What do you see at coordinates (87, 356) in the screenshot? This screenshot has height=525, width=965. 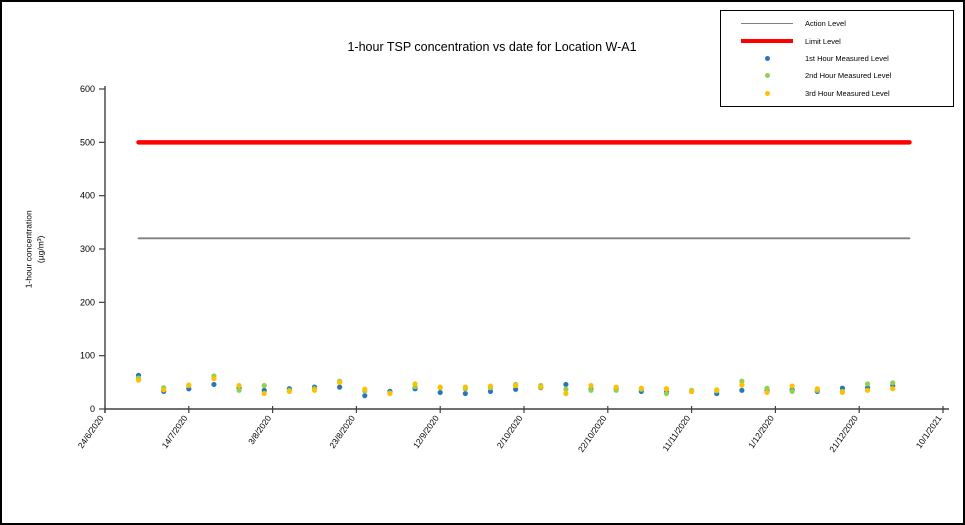 I see `y-tick-label: 100` at bounding box center [87, 356].